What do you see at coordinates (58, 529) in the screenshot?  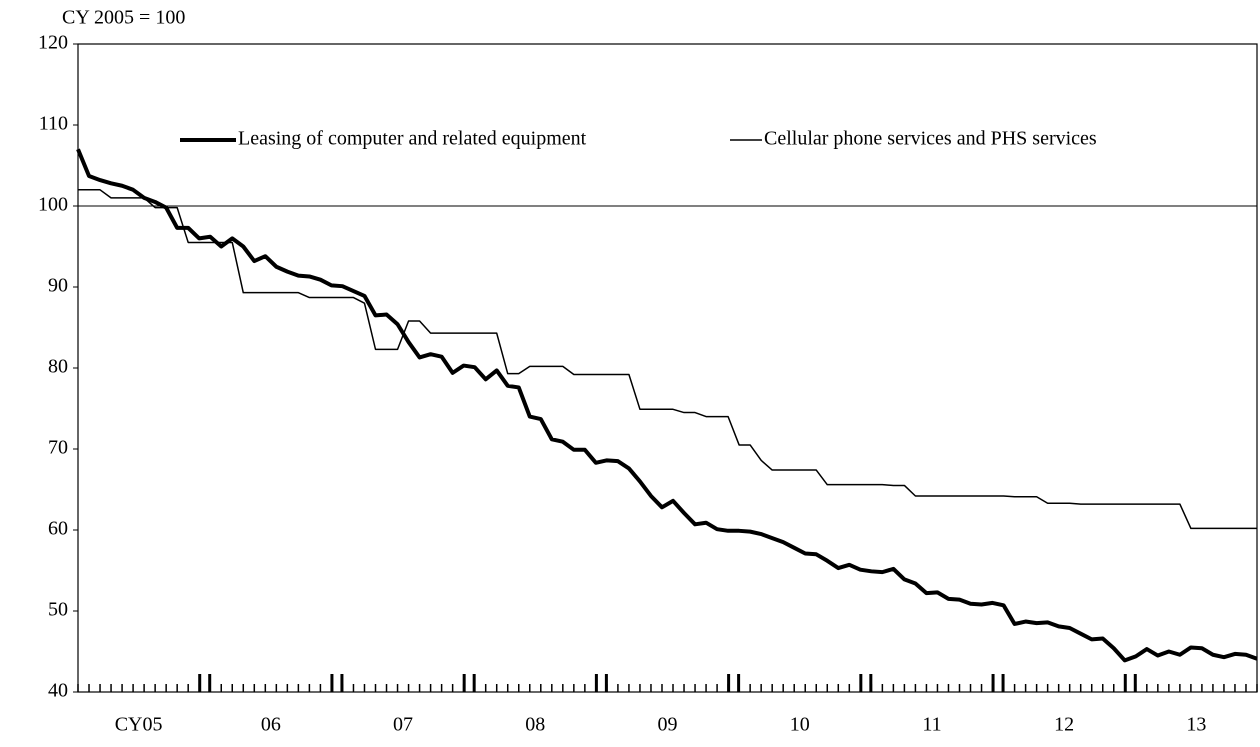 I see `y-tick-label: 60` at bounding box center [58, 529].